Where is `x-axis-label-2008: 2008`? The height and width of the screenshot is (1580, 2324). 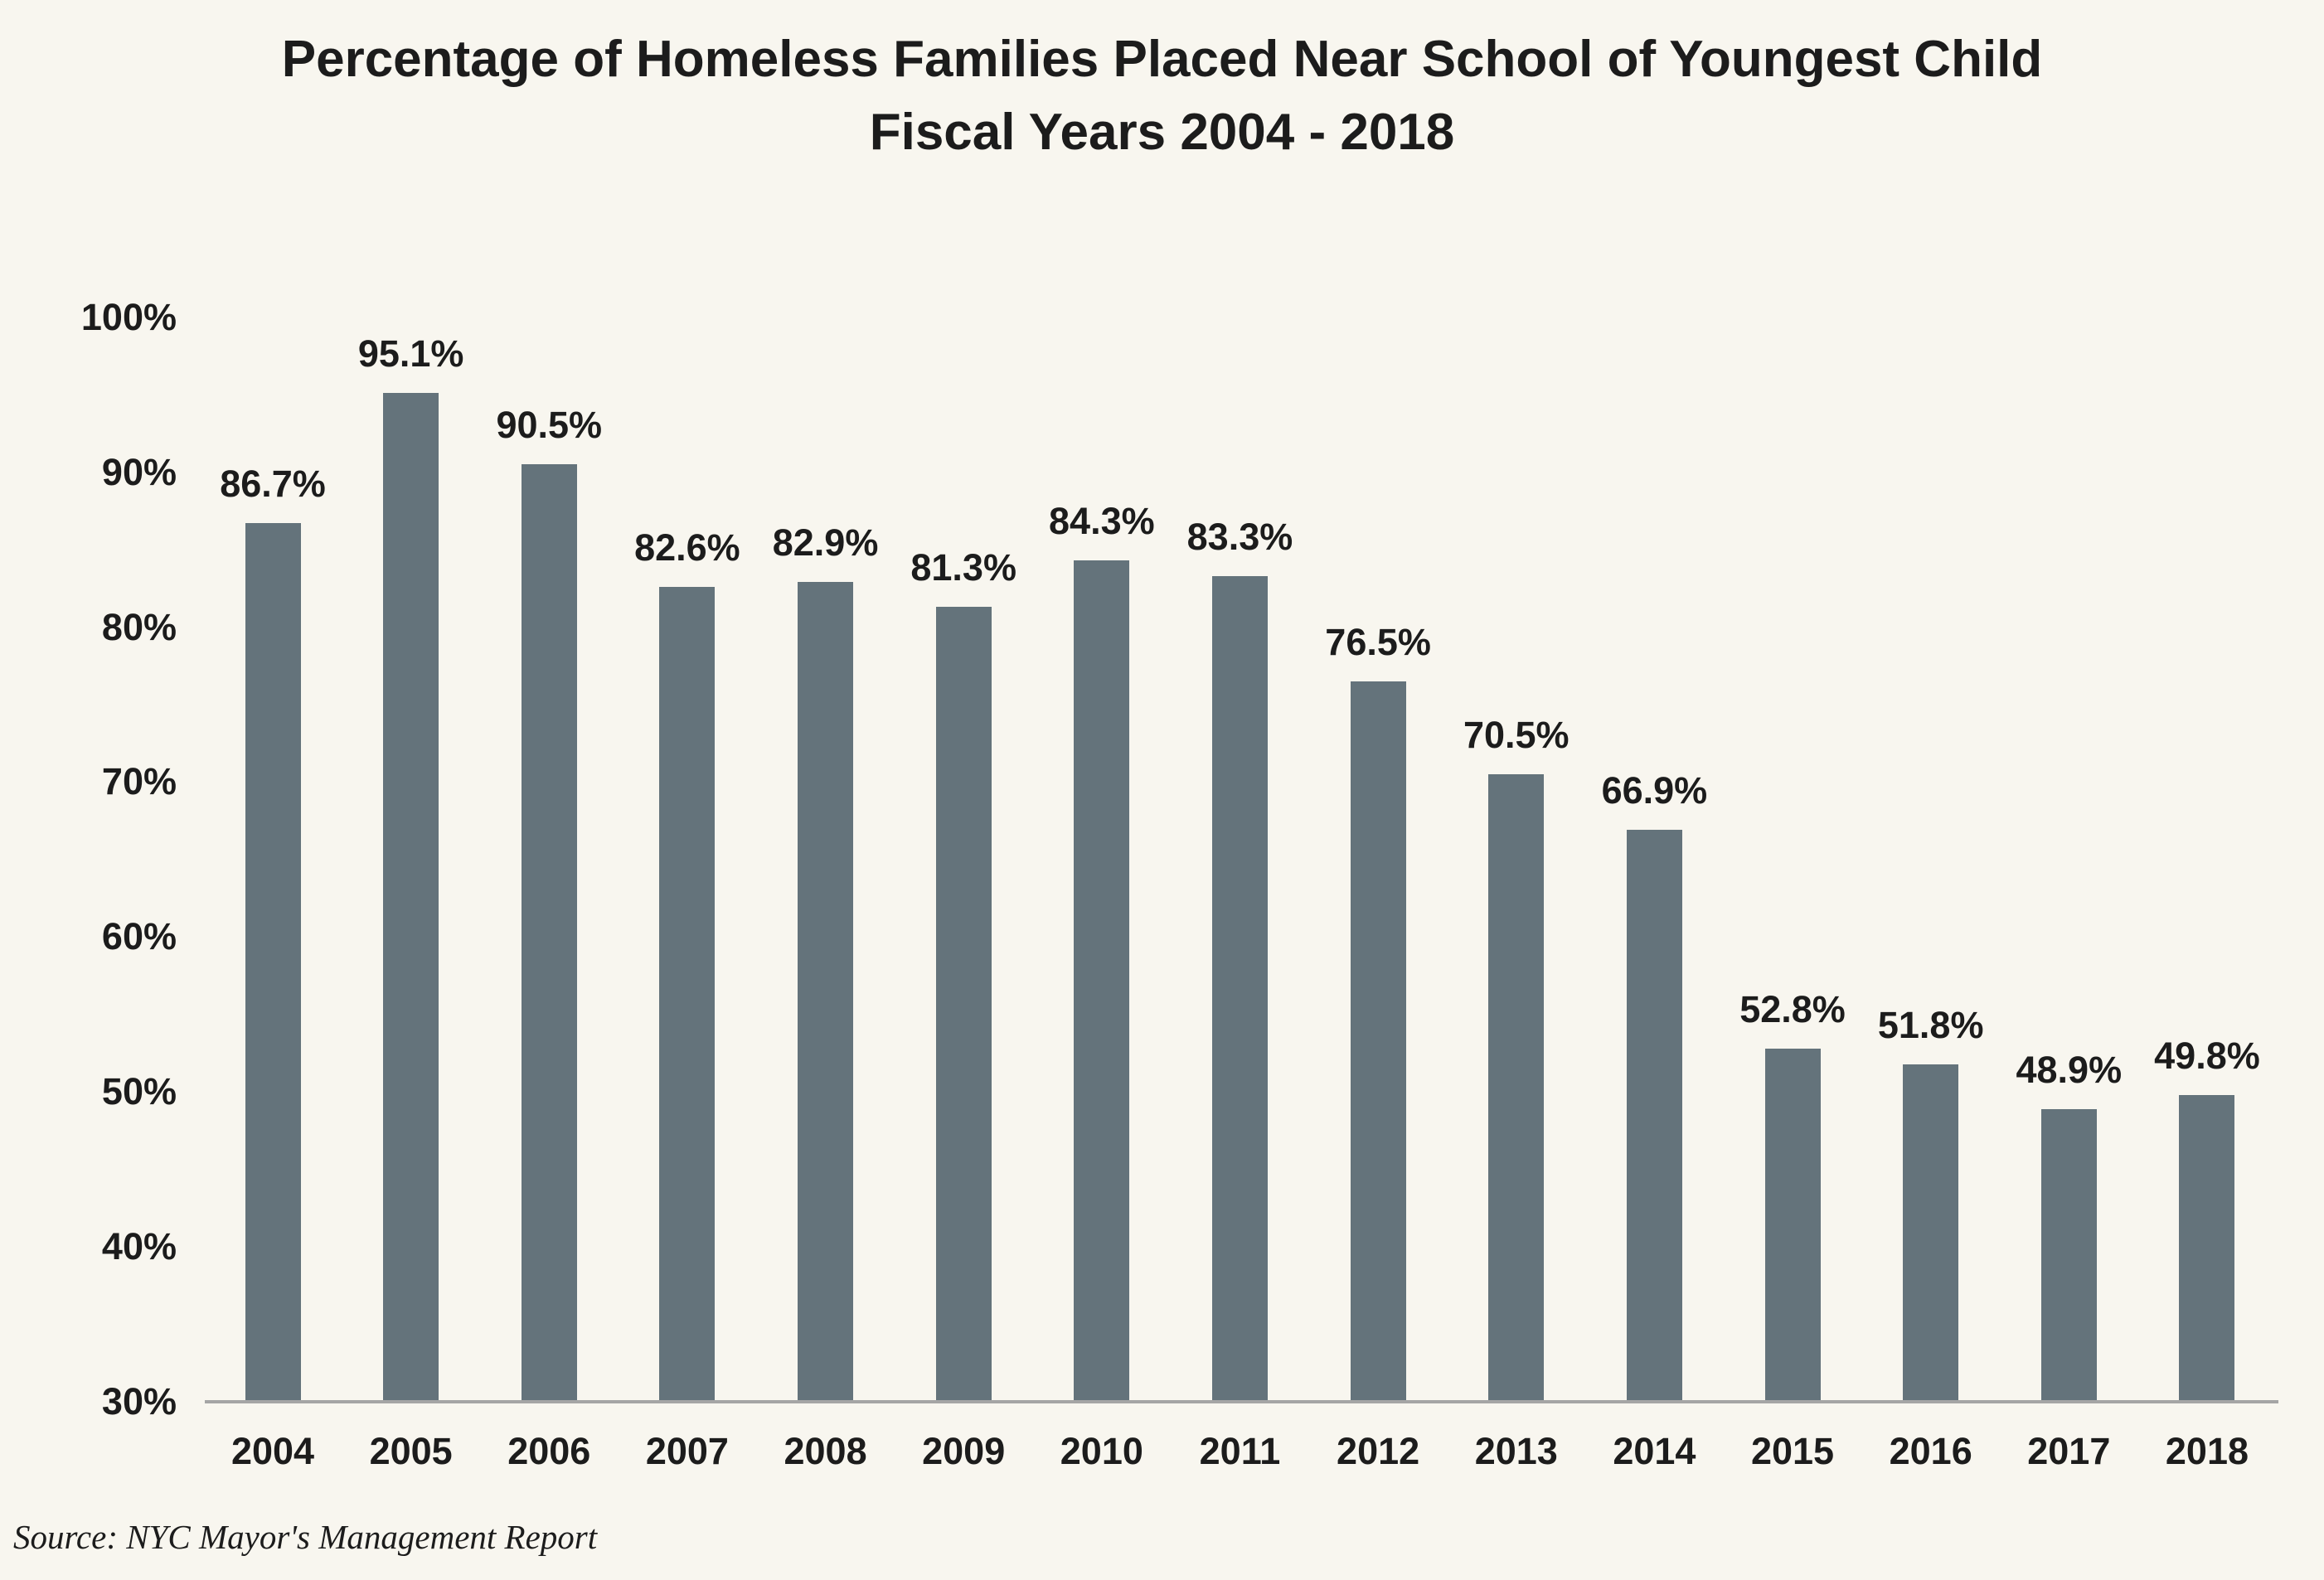 x-axis-label-2008: 2008 is located at coordinates (826, 1451).